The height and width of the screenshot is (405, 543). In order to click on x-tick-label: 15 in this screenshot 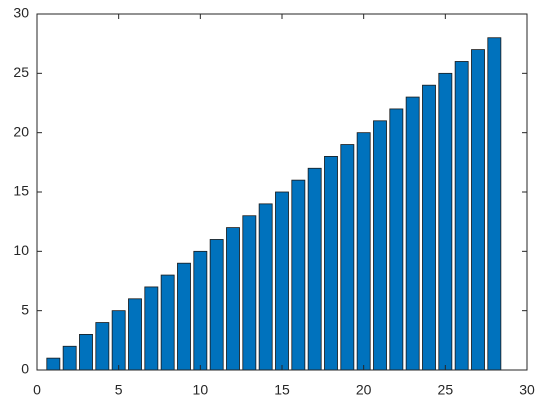, I will do `click(282, 390)`.